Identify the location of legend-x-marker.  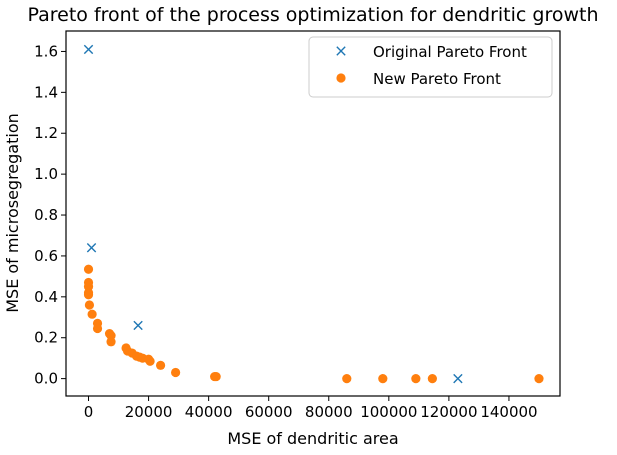
(341, 51).